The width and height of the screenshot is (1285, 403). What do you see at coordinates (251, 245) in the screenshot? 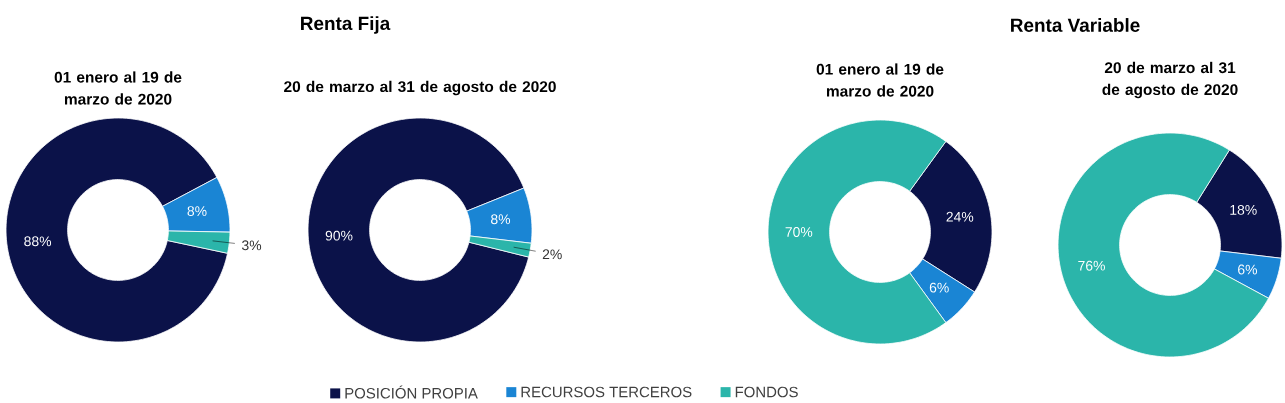
I see `data-label: 3%` at bounding box center [251, 245].